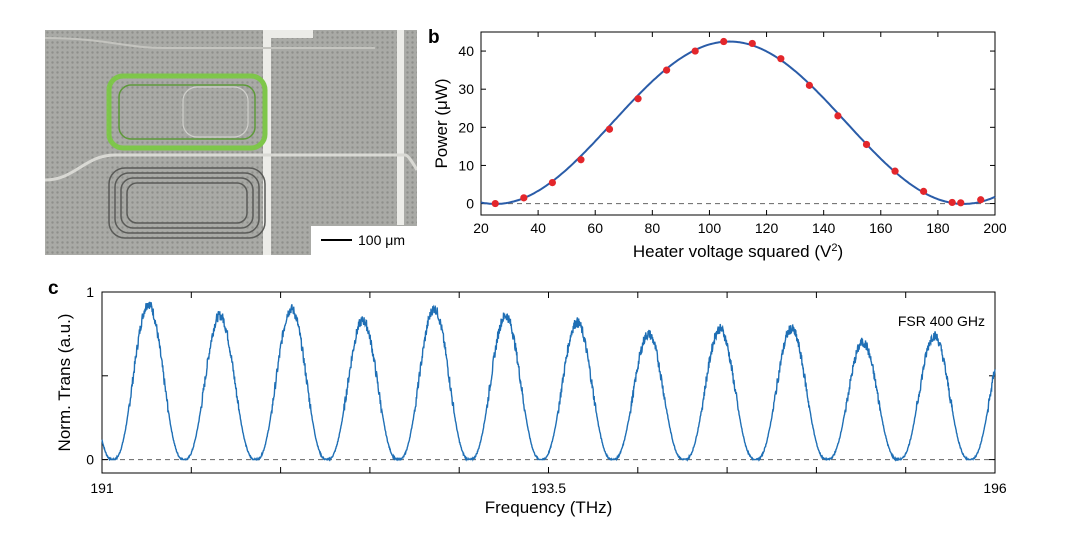 Image resolution: width=1080 pixels, height=541 pixels. What do you see at coordinates (538, 228) in the screenshot?
I see `plot-b-xtick-label: 40` at bounding box center [538, 228].